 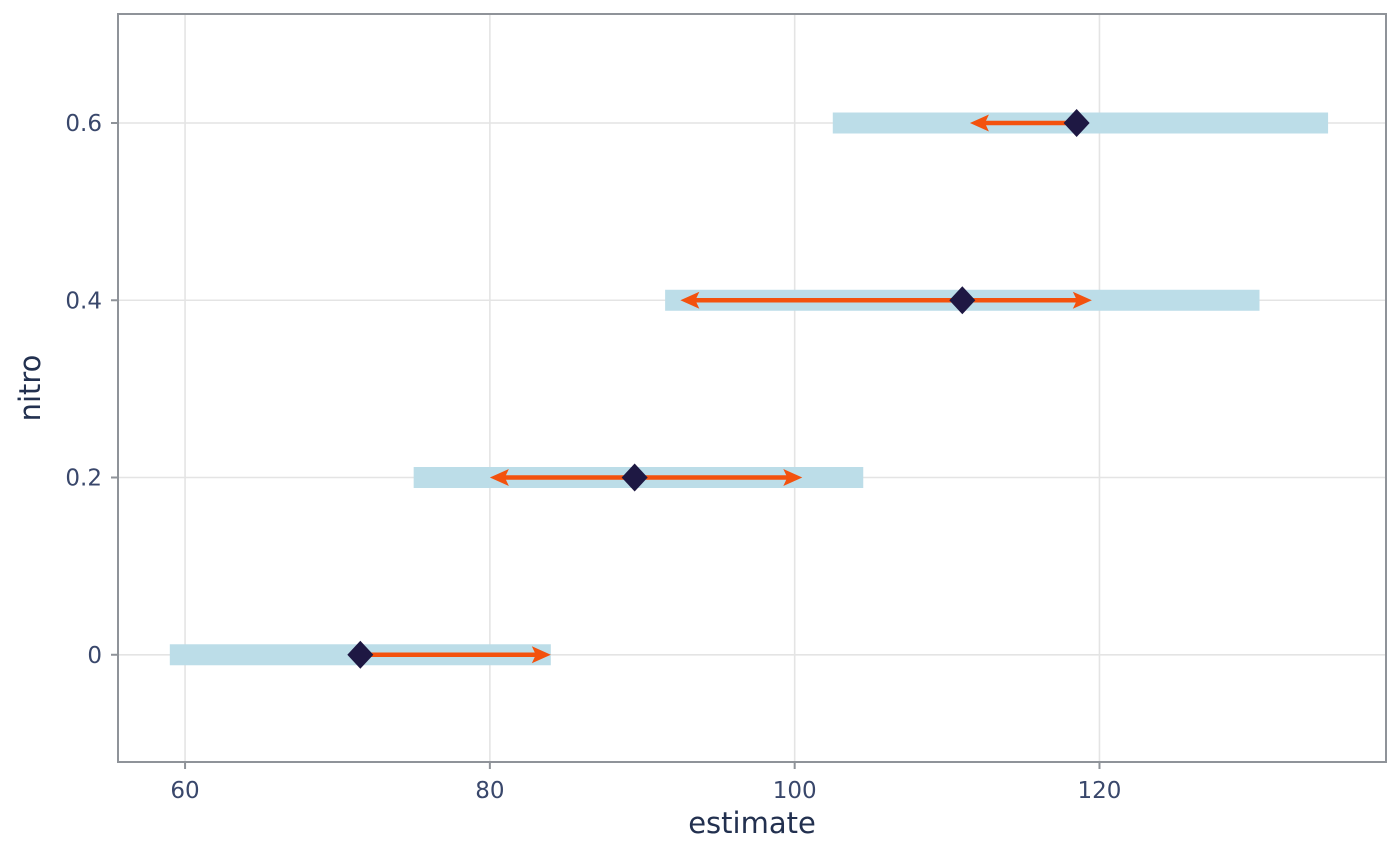 What do you see at coordinates (184, 791) in the screenshot?
I see `x-tick-label: 60` at bounding box center [184, 791].